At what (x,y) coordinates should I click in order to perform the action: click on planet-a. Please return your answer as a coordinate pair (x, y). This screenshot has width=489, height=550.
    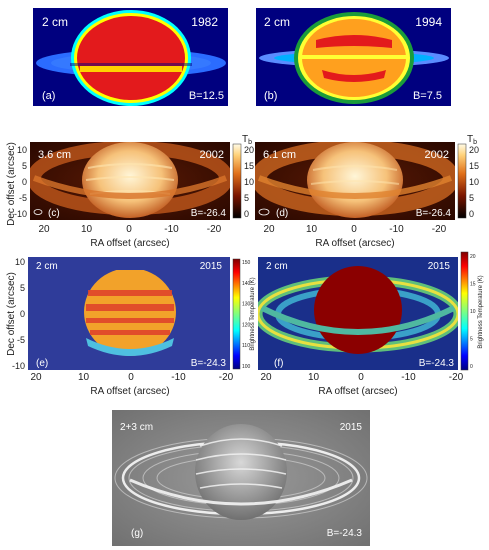
    Looking at the image, I should click on (131, 58).